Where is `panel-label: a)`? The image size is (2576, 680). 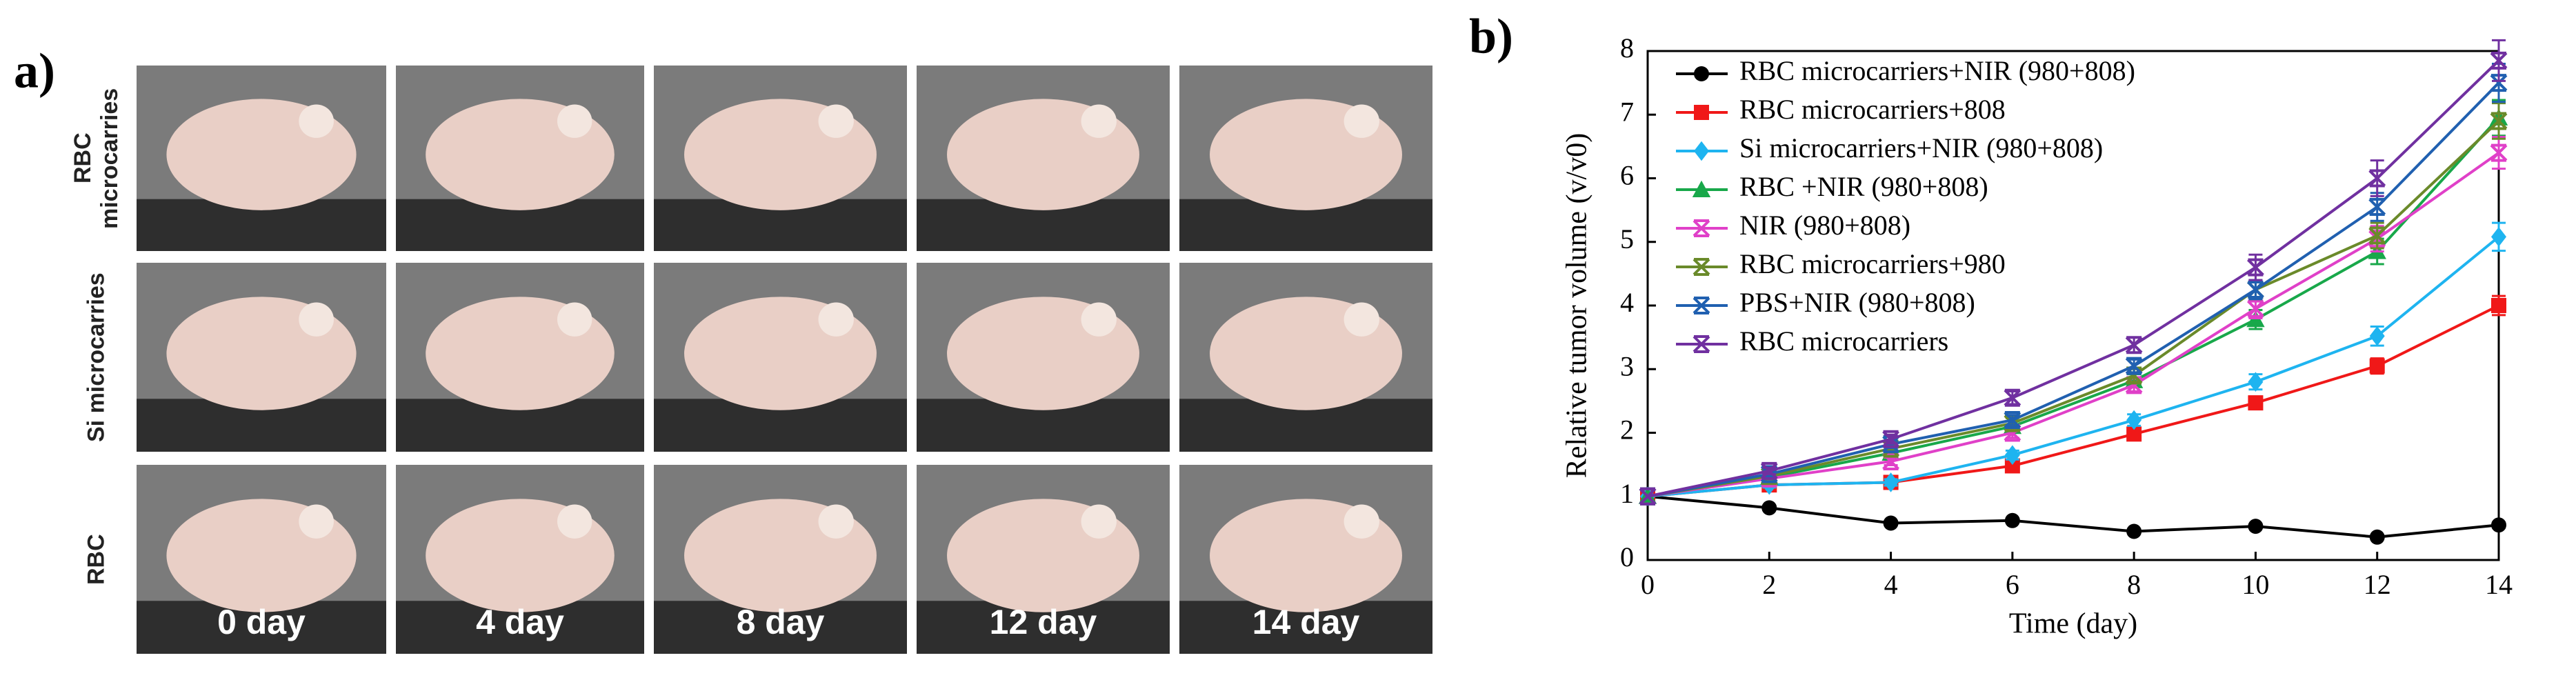
panel-label: a) is located at coordinates (34, 71).